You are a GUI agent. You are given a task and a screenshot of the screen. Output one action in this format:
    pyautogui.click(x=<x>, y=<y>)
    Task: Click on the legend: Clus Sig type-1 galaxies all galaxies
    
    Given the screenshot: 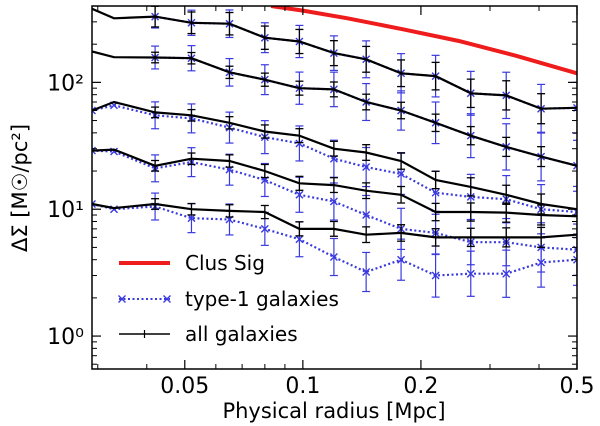 What is the action you would take?
    pyautogui.click(x=228, y=298)
    